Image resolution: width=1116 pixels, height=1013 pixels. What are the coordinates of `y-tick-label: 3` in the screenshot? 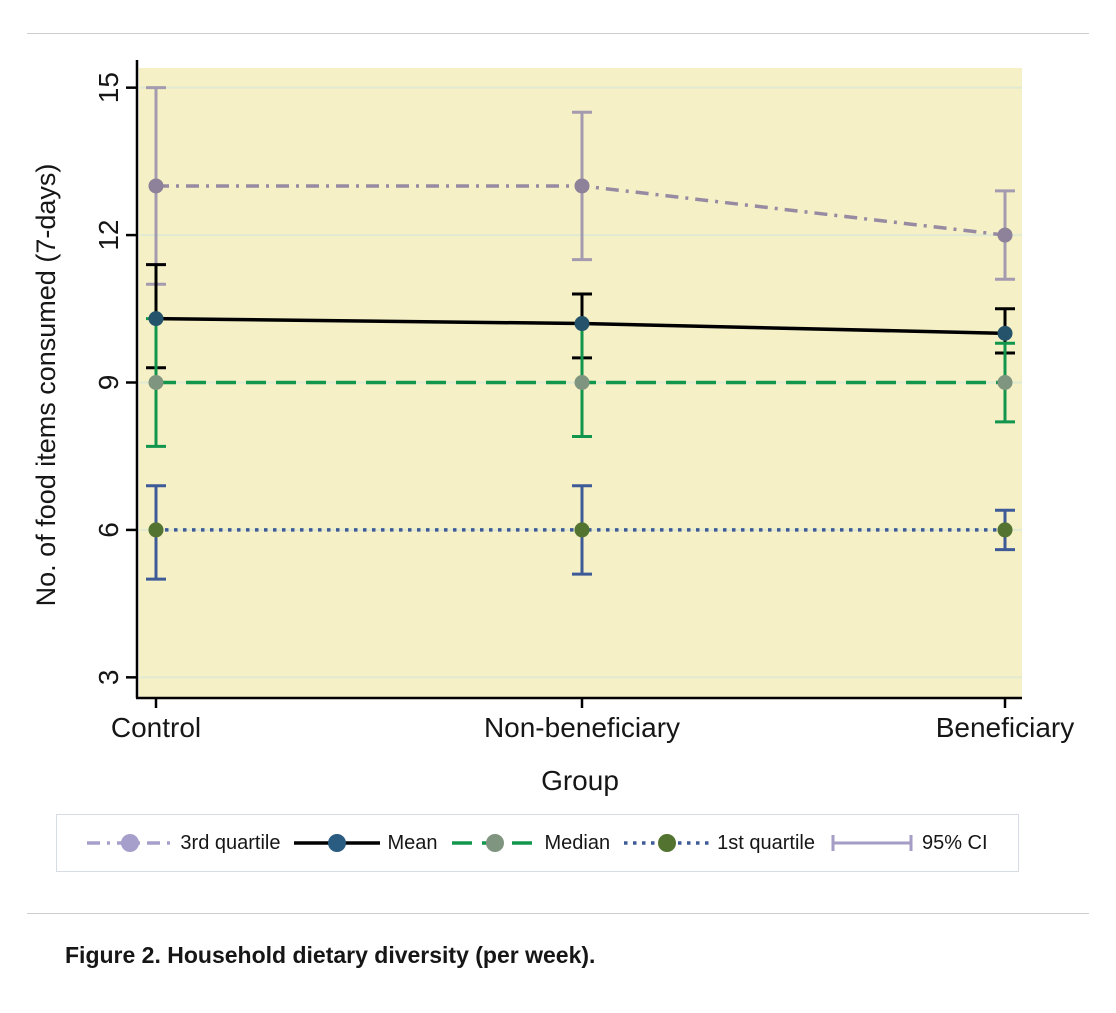 It's located at (108, 678).